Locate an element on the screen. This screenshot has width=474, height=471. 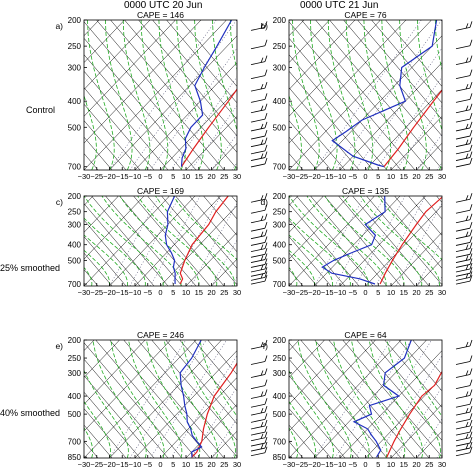
cape-label: CAPE = 76 is located at coordinates (365, 15).